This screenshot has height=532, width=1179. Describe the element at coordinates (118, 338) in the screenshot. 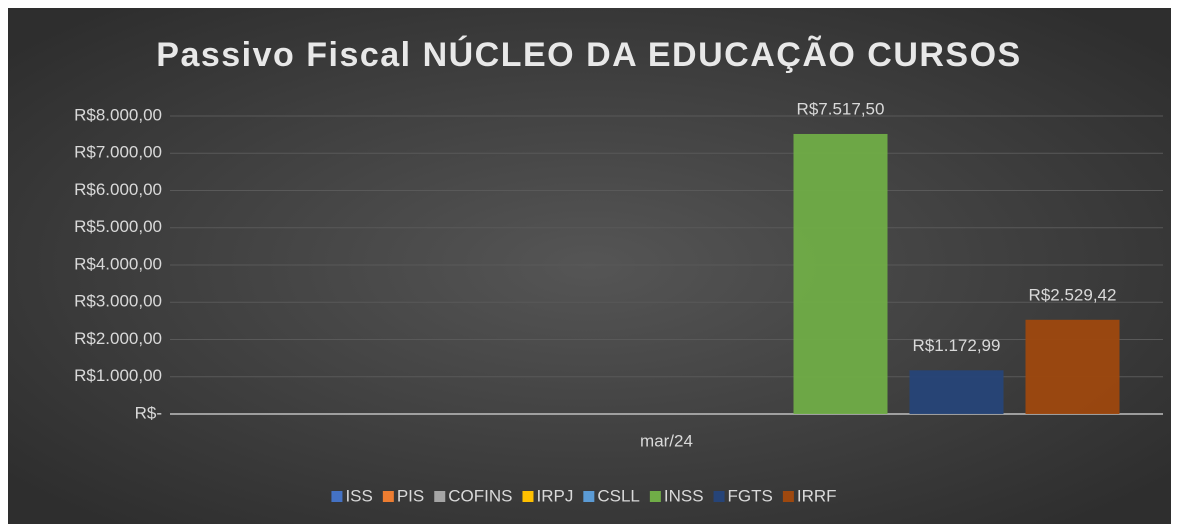

I see `y-tick-label: R$2.000,00` at that location.